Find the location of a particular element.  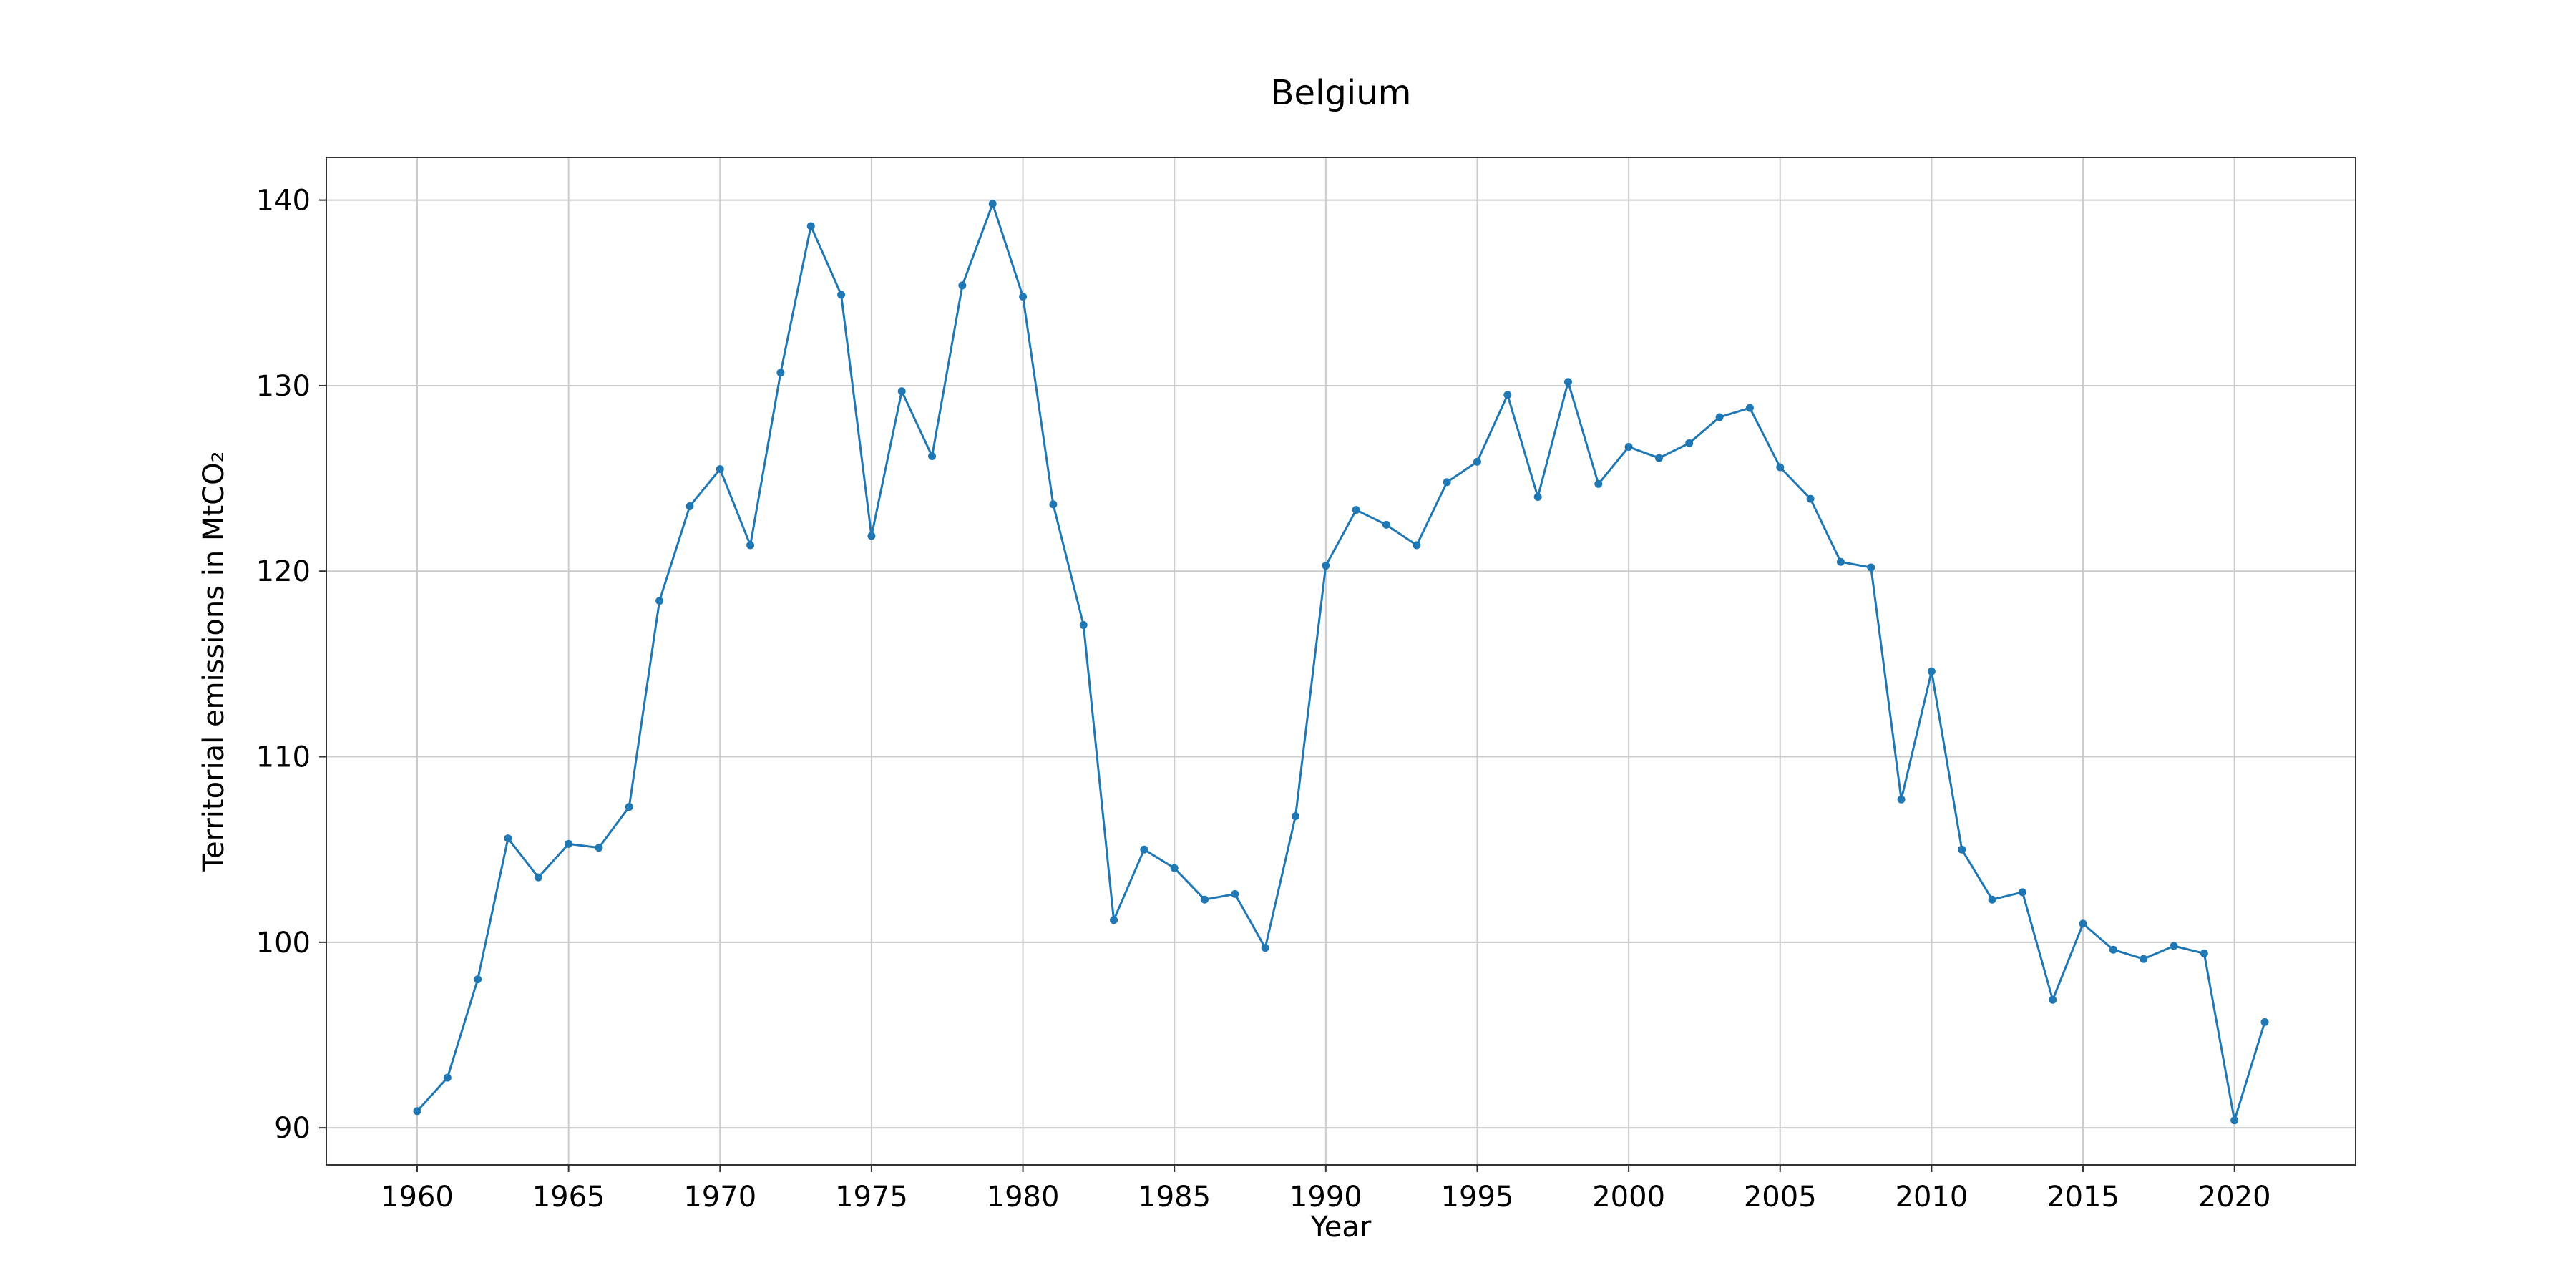

x-tick-label: 1995 is located at coordinates (1478, 1197).